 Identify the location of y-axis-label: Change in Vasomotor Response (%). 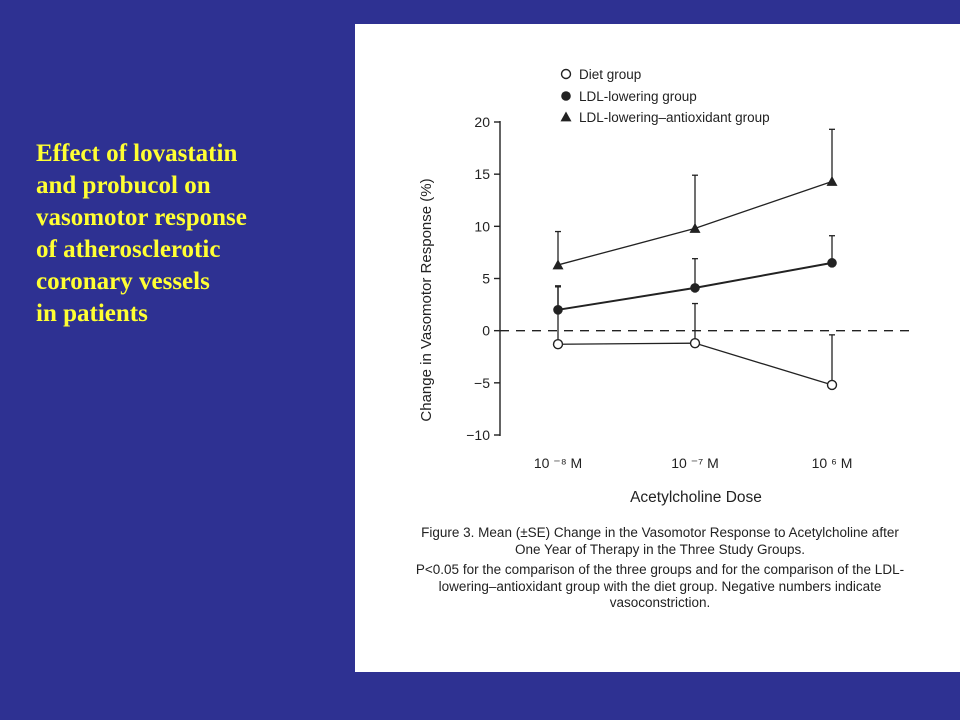
(426, 299).